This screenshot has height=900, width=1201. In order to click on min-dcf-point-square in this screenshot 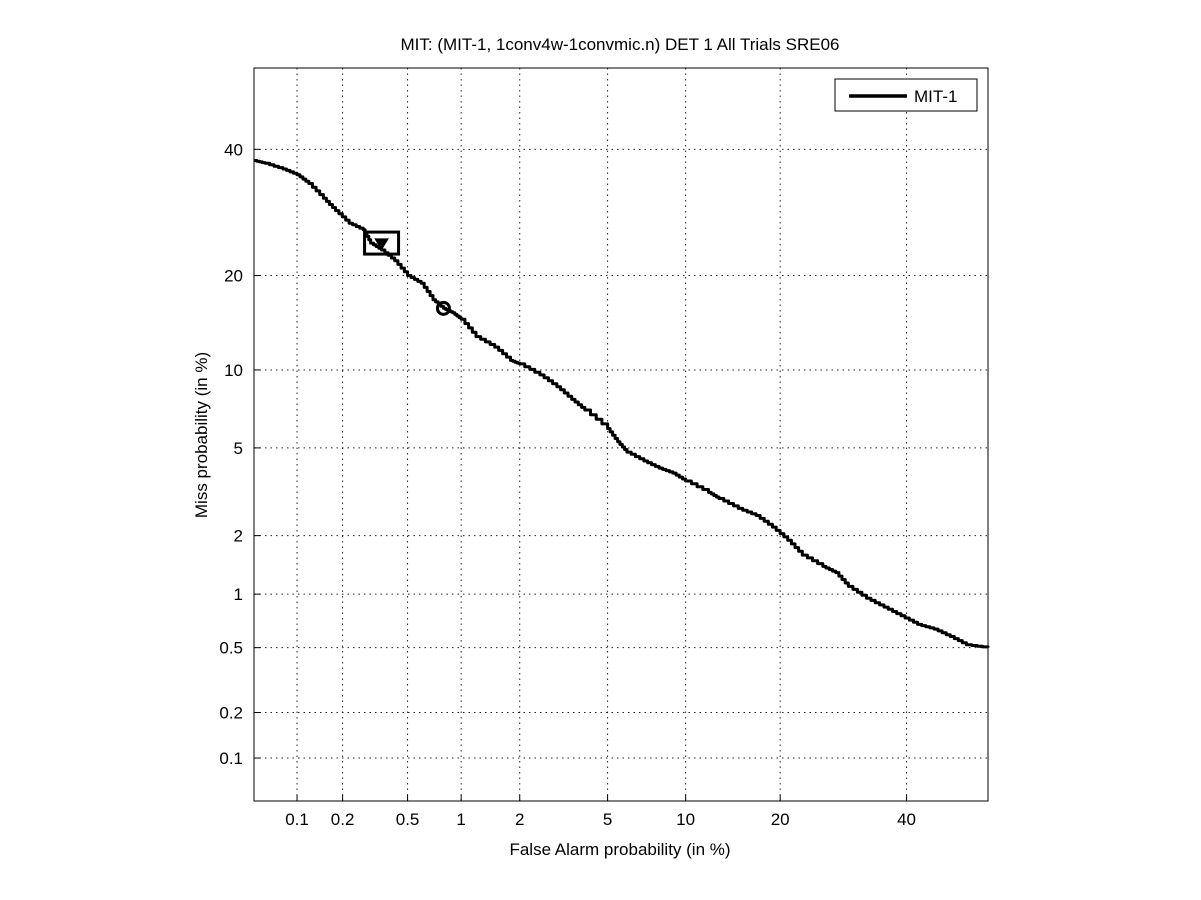, I will do `click(382, 243)`.